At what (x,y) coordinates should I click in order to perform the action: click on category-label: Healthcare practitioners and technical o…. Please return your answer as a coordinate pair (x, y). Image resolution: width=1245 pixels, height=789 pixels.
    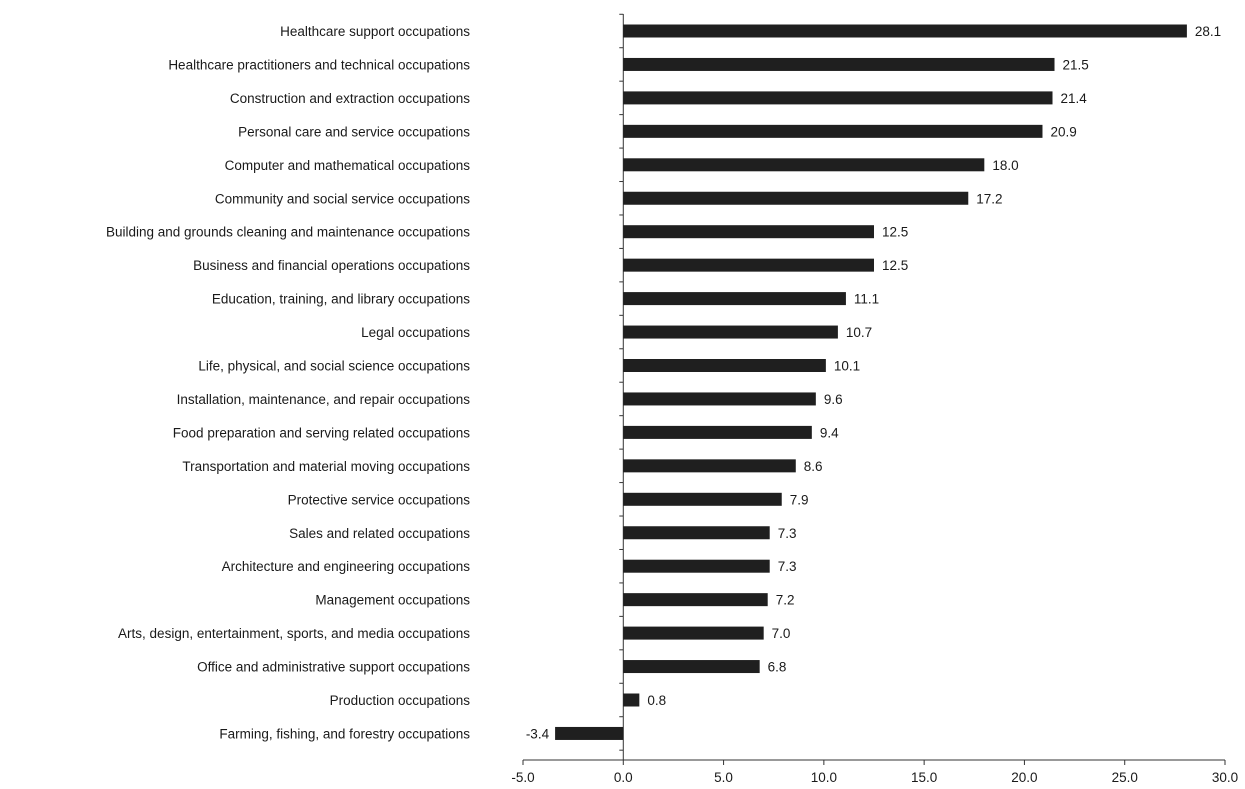
    Looking at the image, I should click on (319, 64).